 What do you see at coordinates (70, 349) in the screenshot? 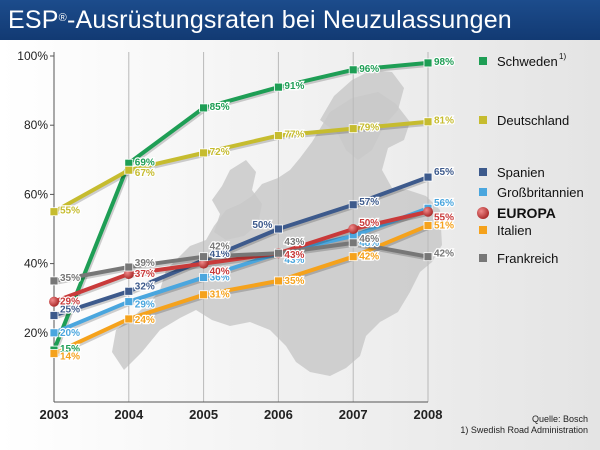
I see `data-label-schweden: 15%` at bounding box center [70, 349].